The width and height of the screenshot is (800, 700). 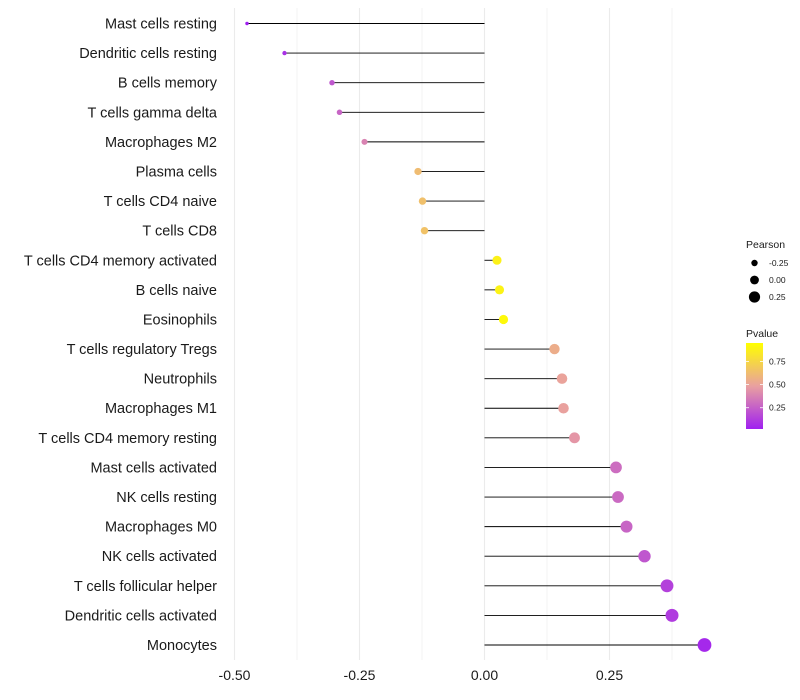 I want to click on category-label: Eosinophils, so click(x=180, y=320).